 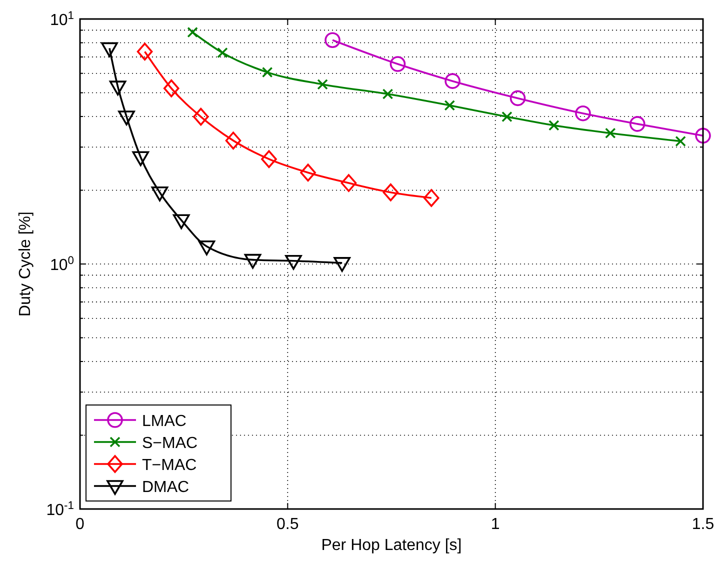 What do you see at coordinates (169, 465) in the screenshot?
I see `legend-label: T−MAC` at bounding box center [169, 465].